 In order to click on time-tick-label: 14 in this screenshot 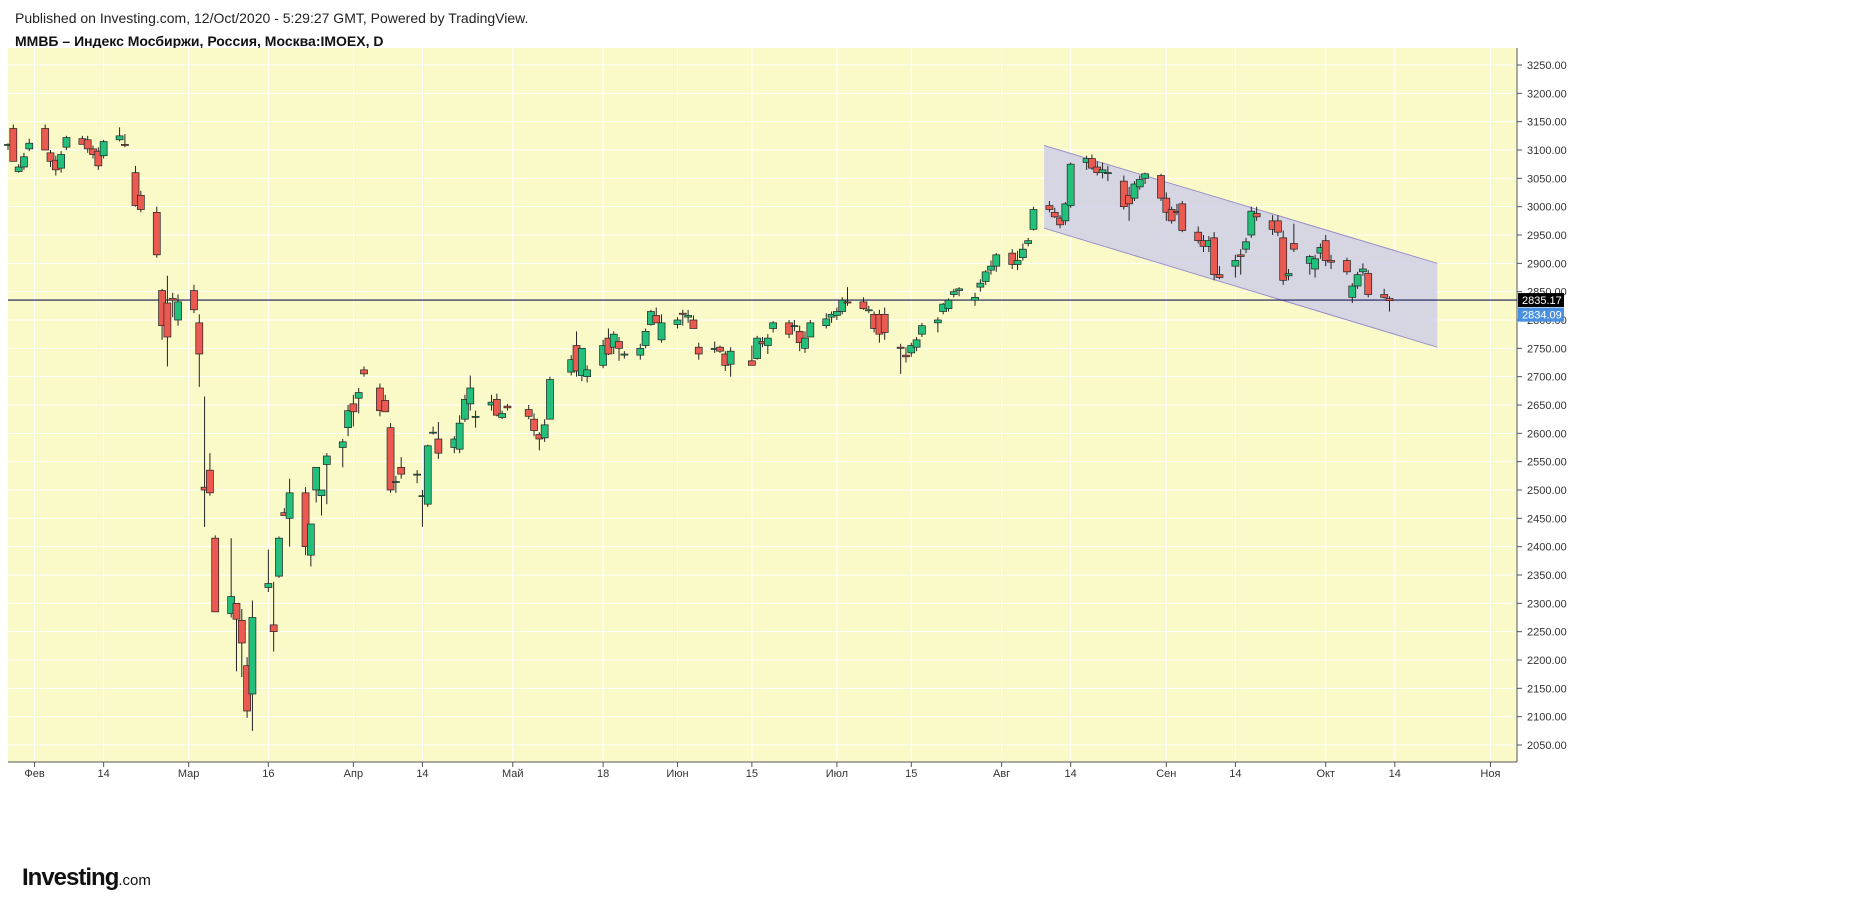, I will do `click(104, 774)`.